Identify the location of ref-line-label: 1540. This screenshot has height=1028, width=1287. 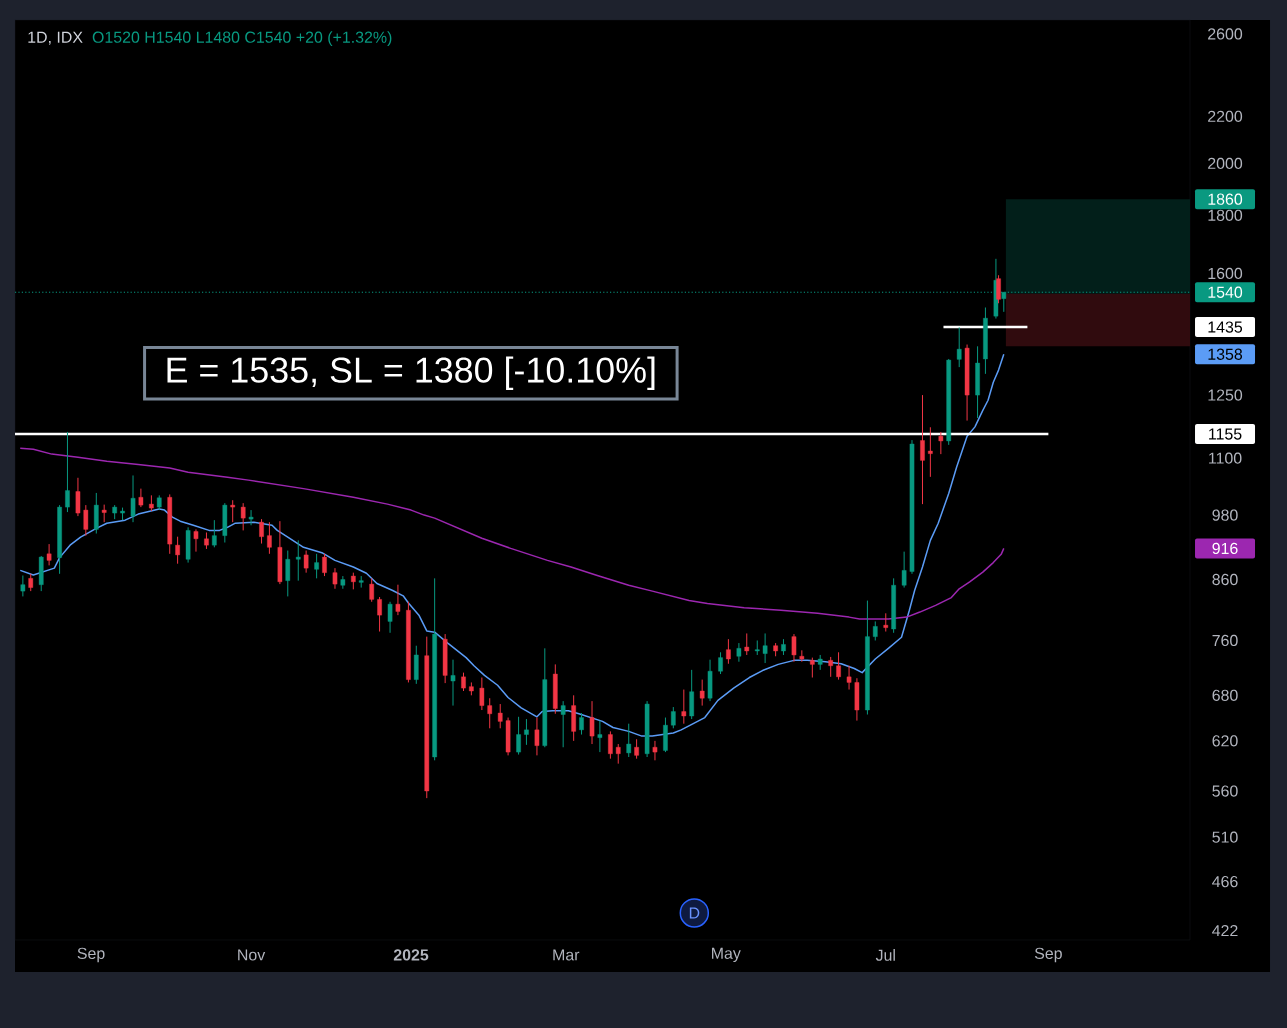
(1225, 292).